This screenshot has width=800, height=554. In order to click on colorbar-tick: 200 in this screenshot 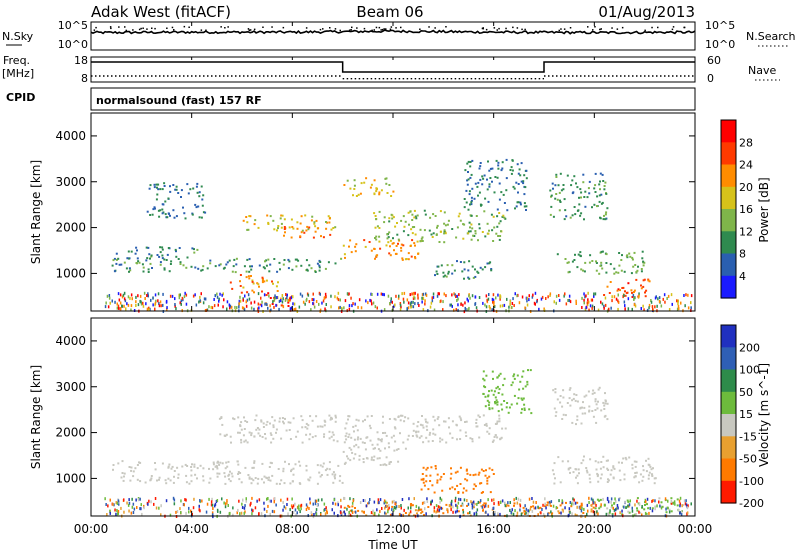, I will do `click(749, 347)`.